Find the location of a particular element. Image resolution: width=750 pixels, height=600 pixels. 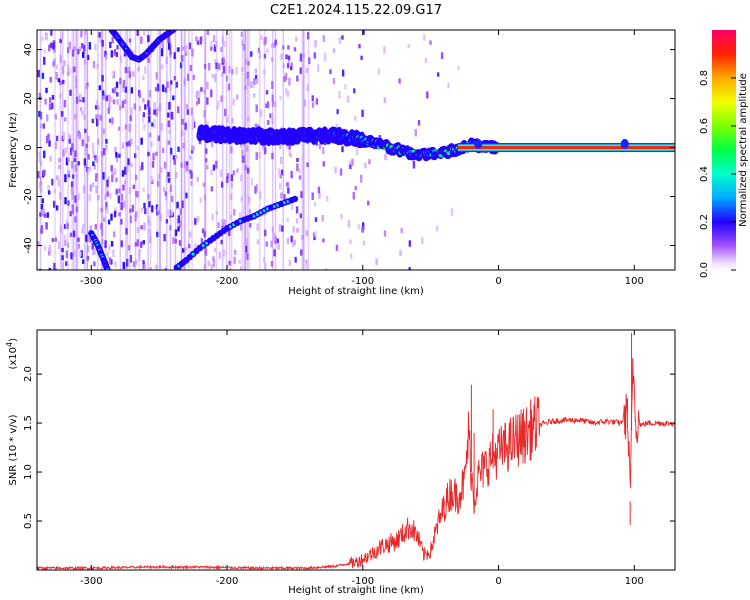

snr-multiplier-close: ) is located at coordinates (13, 340).